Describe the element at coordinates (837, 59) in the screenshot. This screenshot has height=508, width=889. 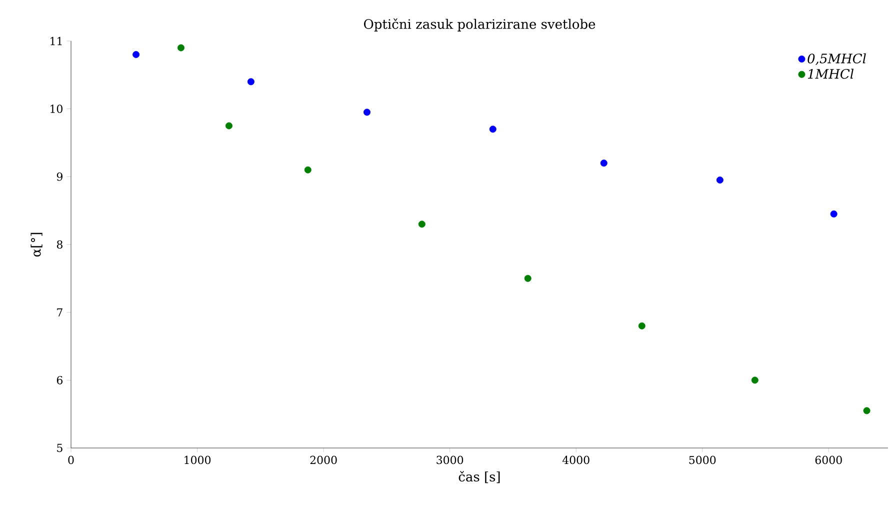
I see `legend-label: 0,5MHCl` at that location.